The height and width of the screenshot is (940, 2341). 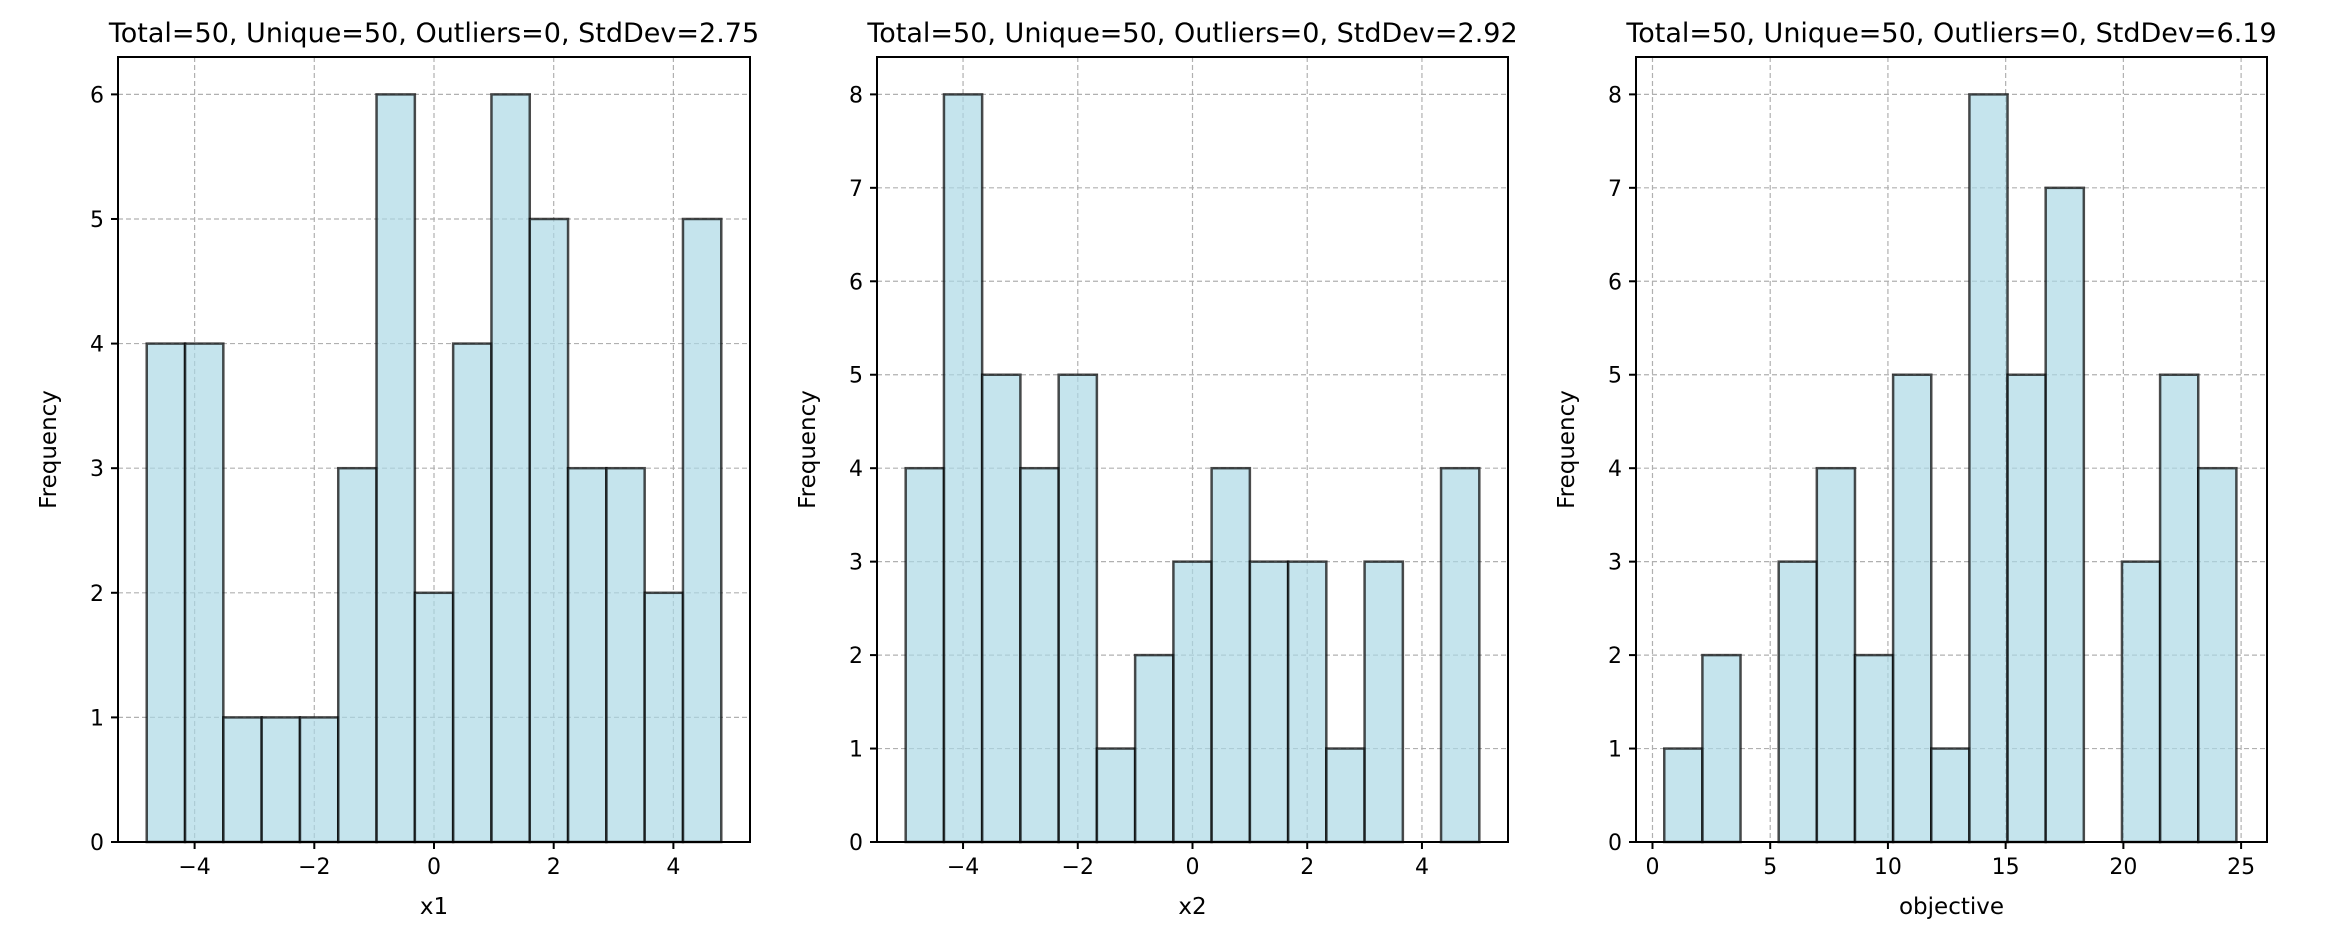 I want to click on x-tick-label: 10, so click(x=1888, y=867).